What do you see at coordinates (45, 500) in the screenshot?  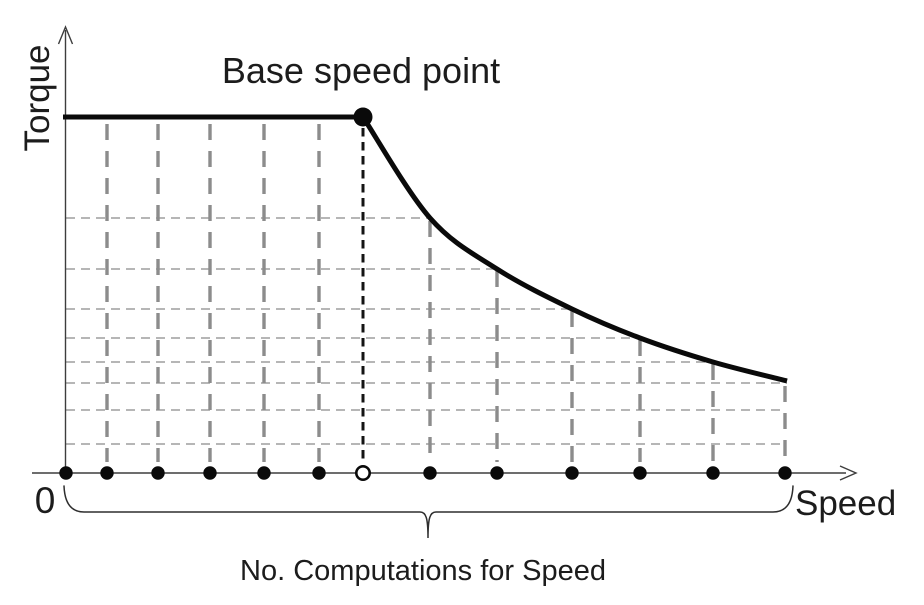 I see `origin-tick-label: 0` at bounding box center [45, 500].